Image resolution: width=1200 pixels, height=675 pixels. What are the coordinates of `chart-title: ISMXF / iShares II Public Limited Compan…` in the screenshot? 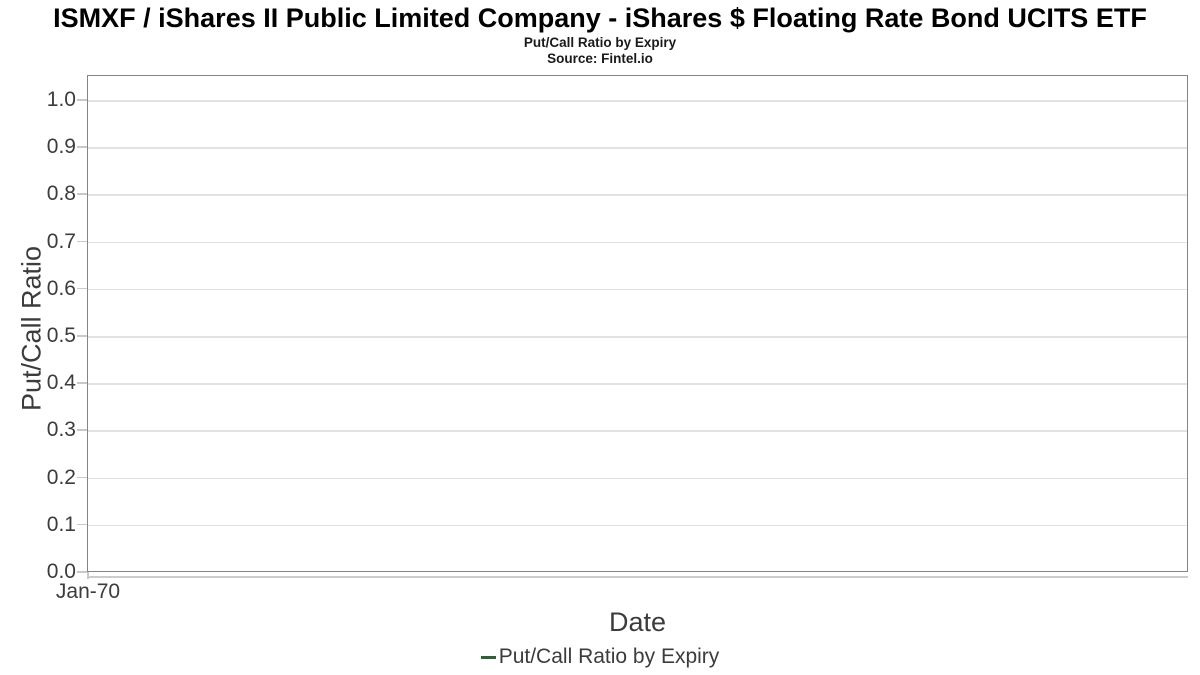 It's located at (600, 18).